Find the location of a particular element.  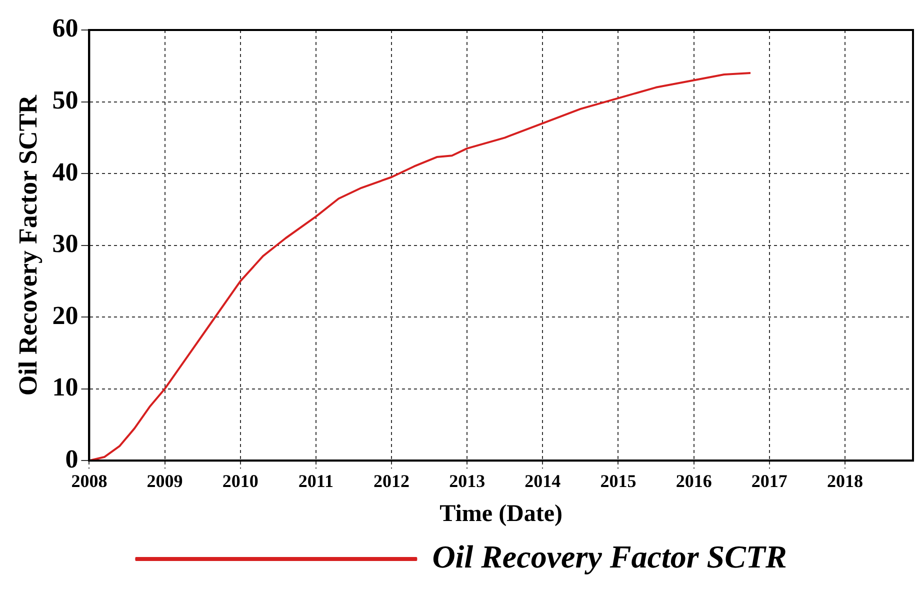

x-tick-label: 2015 is located at coordinates (618, 481).